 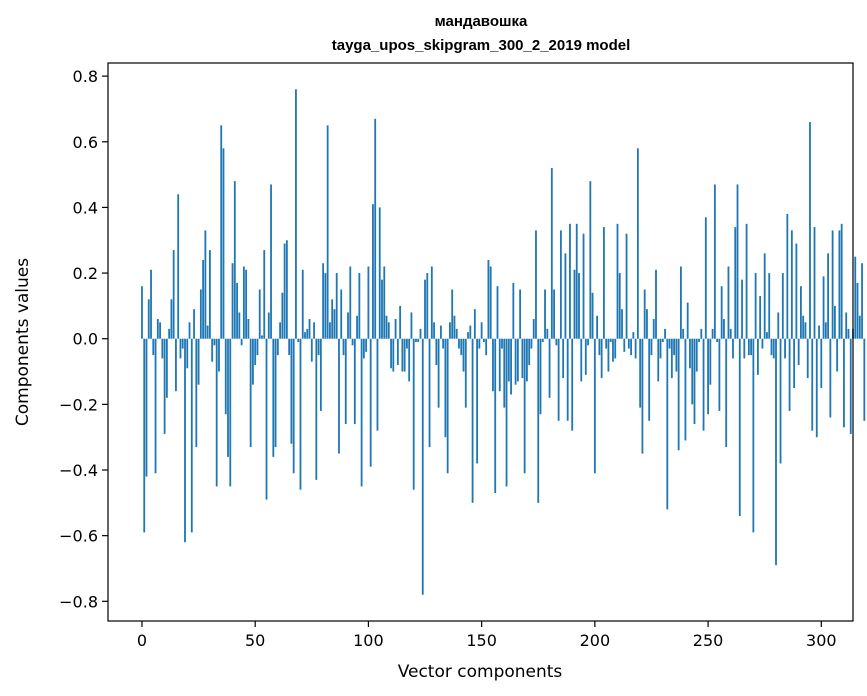 What do you see at coordinates (480, 672) in the screenshot?
I see `x-axis-label: Vector components` at bounding box center [480, 672].